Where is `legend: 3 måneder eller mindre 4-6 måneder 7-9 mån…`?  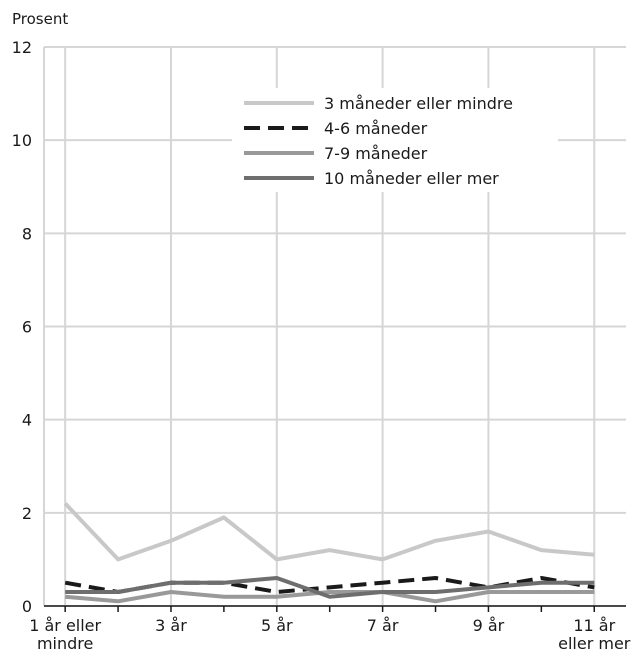
legend: 3 måneder eller mindre 4-6 måneder 7-9 mån… is located at coordinates (395, 140).